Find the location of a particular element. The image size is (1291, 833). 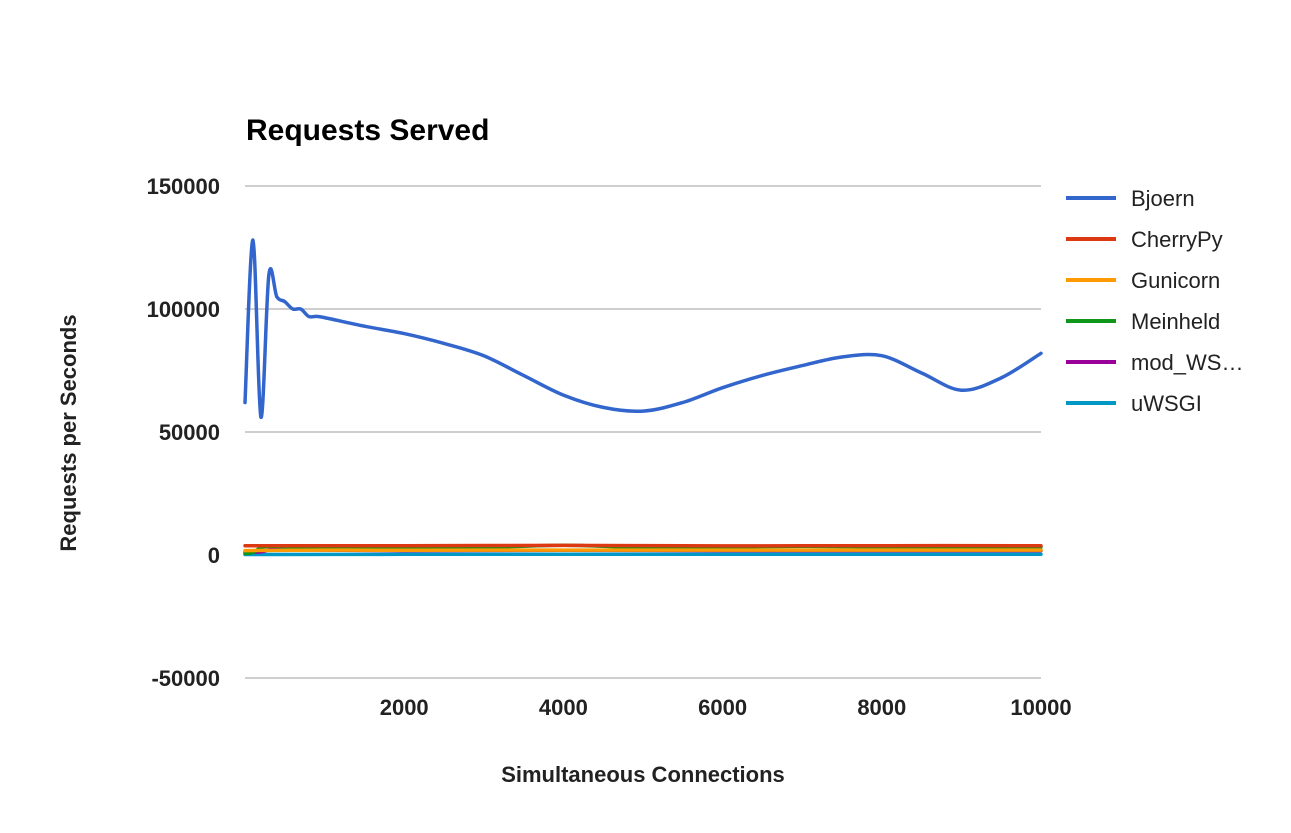

series-line-cherrypy is located at coordinates (643, 545).